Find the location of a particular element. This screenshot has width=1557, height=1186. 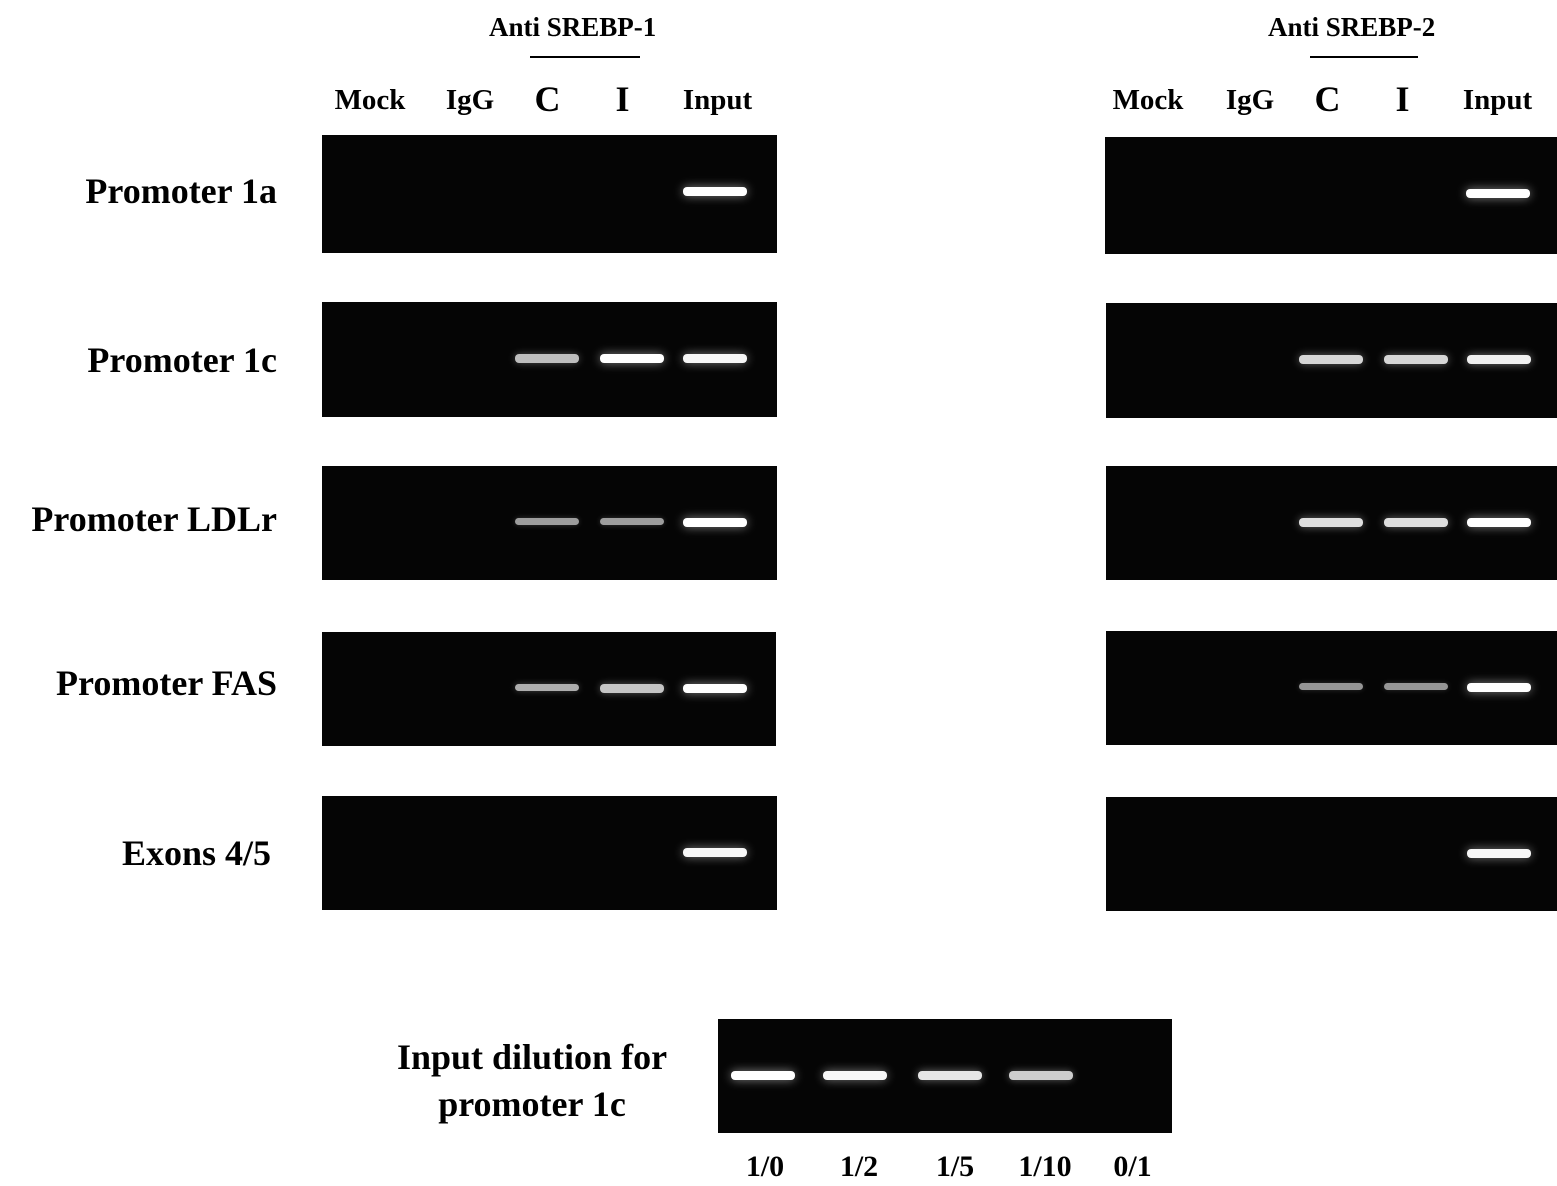

row-label-promoter-1c: Promoter 1c is located at coordinates (182, 360).